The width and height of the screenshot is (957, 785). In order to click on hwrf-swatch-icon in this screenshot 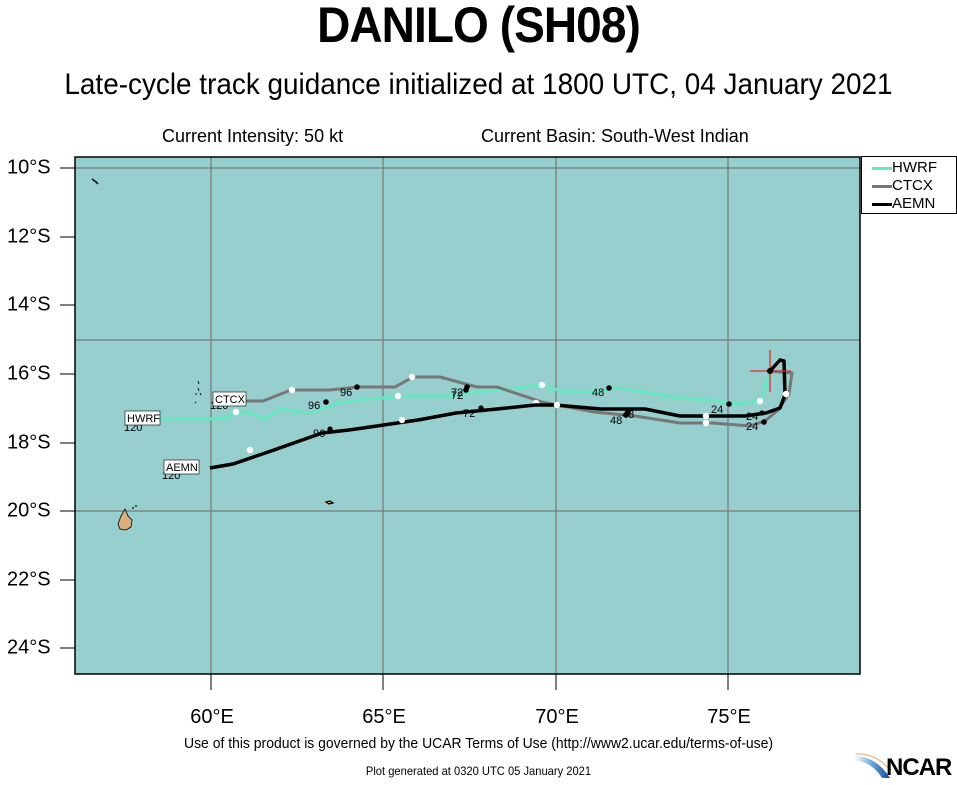, I will do `click(882, 168)`.